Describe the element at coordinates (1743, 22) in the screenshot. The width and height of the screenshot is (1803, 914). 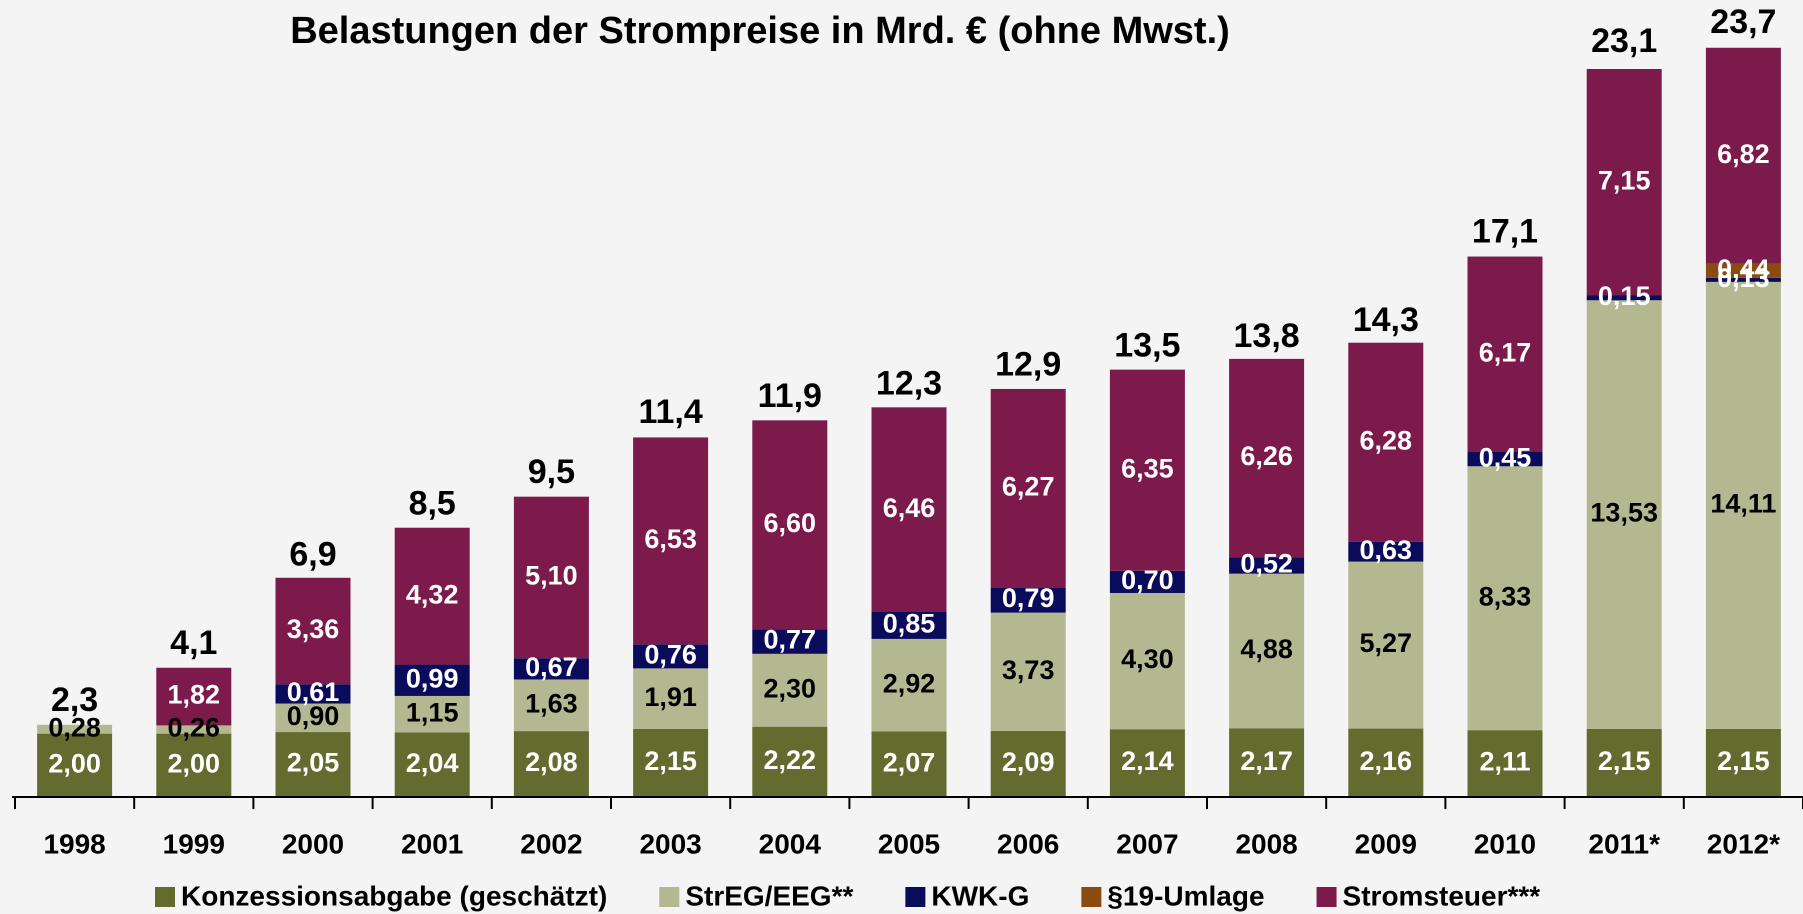
I see `total-label: 23,7` at that location.